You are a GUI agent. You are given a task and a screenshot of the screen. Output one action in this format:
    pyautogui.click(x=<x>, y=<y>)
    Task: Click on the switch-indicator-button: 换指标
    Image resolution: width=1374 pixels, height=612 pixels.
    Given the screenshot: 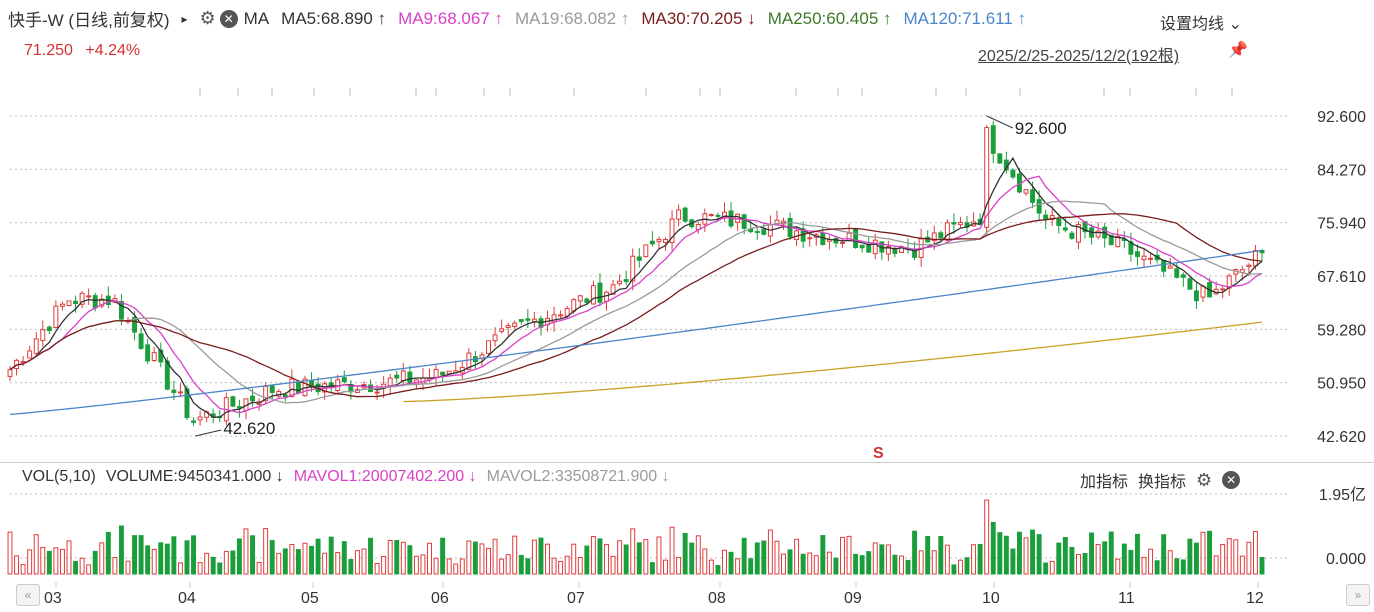 What is the action you would take?
    pyautogui.click(x=1162, y=482)
    